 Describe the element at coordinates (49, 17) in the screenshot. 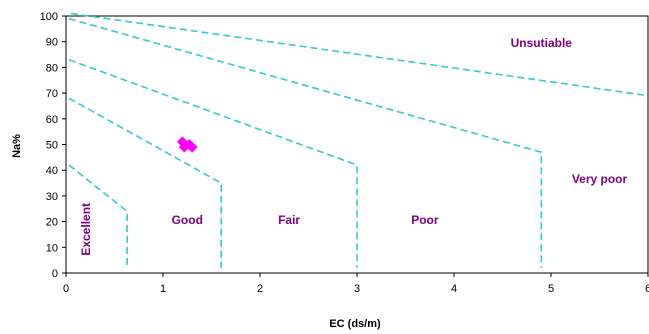

I see `y-tick-label: 100` at that location.